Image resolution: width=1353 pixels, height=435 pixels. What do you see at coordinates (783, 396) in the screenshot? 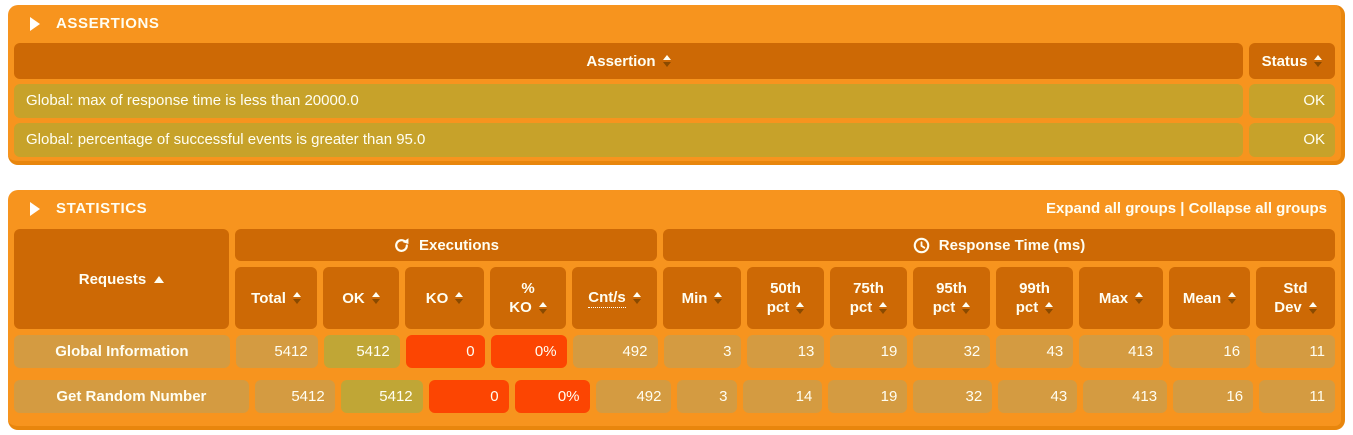
I see `p50-cell: 14` at bounding box center [783, 396].